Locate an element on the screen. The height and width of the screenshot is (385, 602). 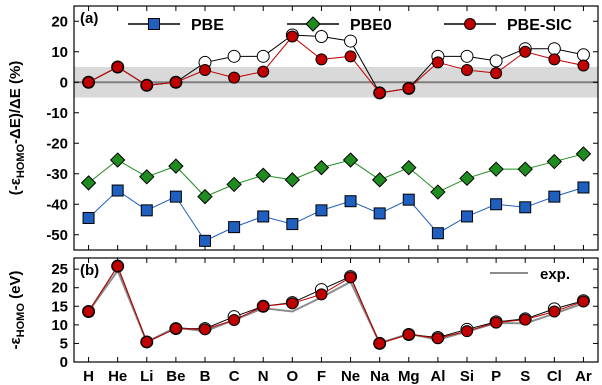
y-tick-label: -30 is located at coordinates (57, 174).